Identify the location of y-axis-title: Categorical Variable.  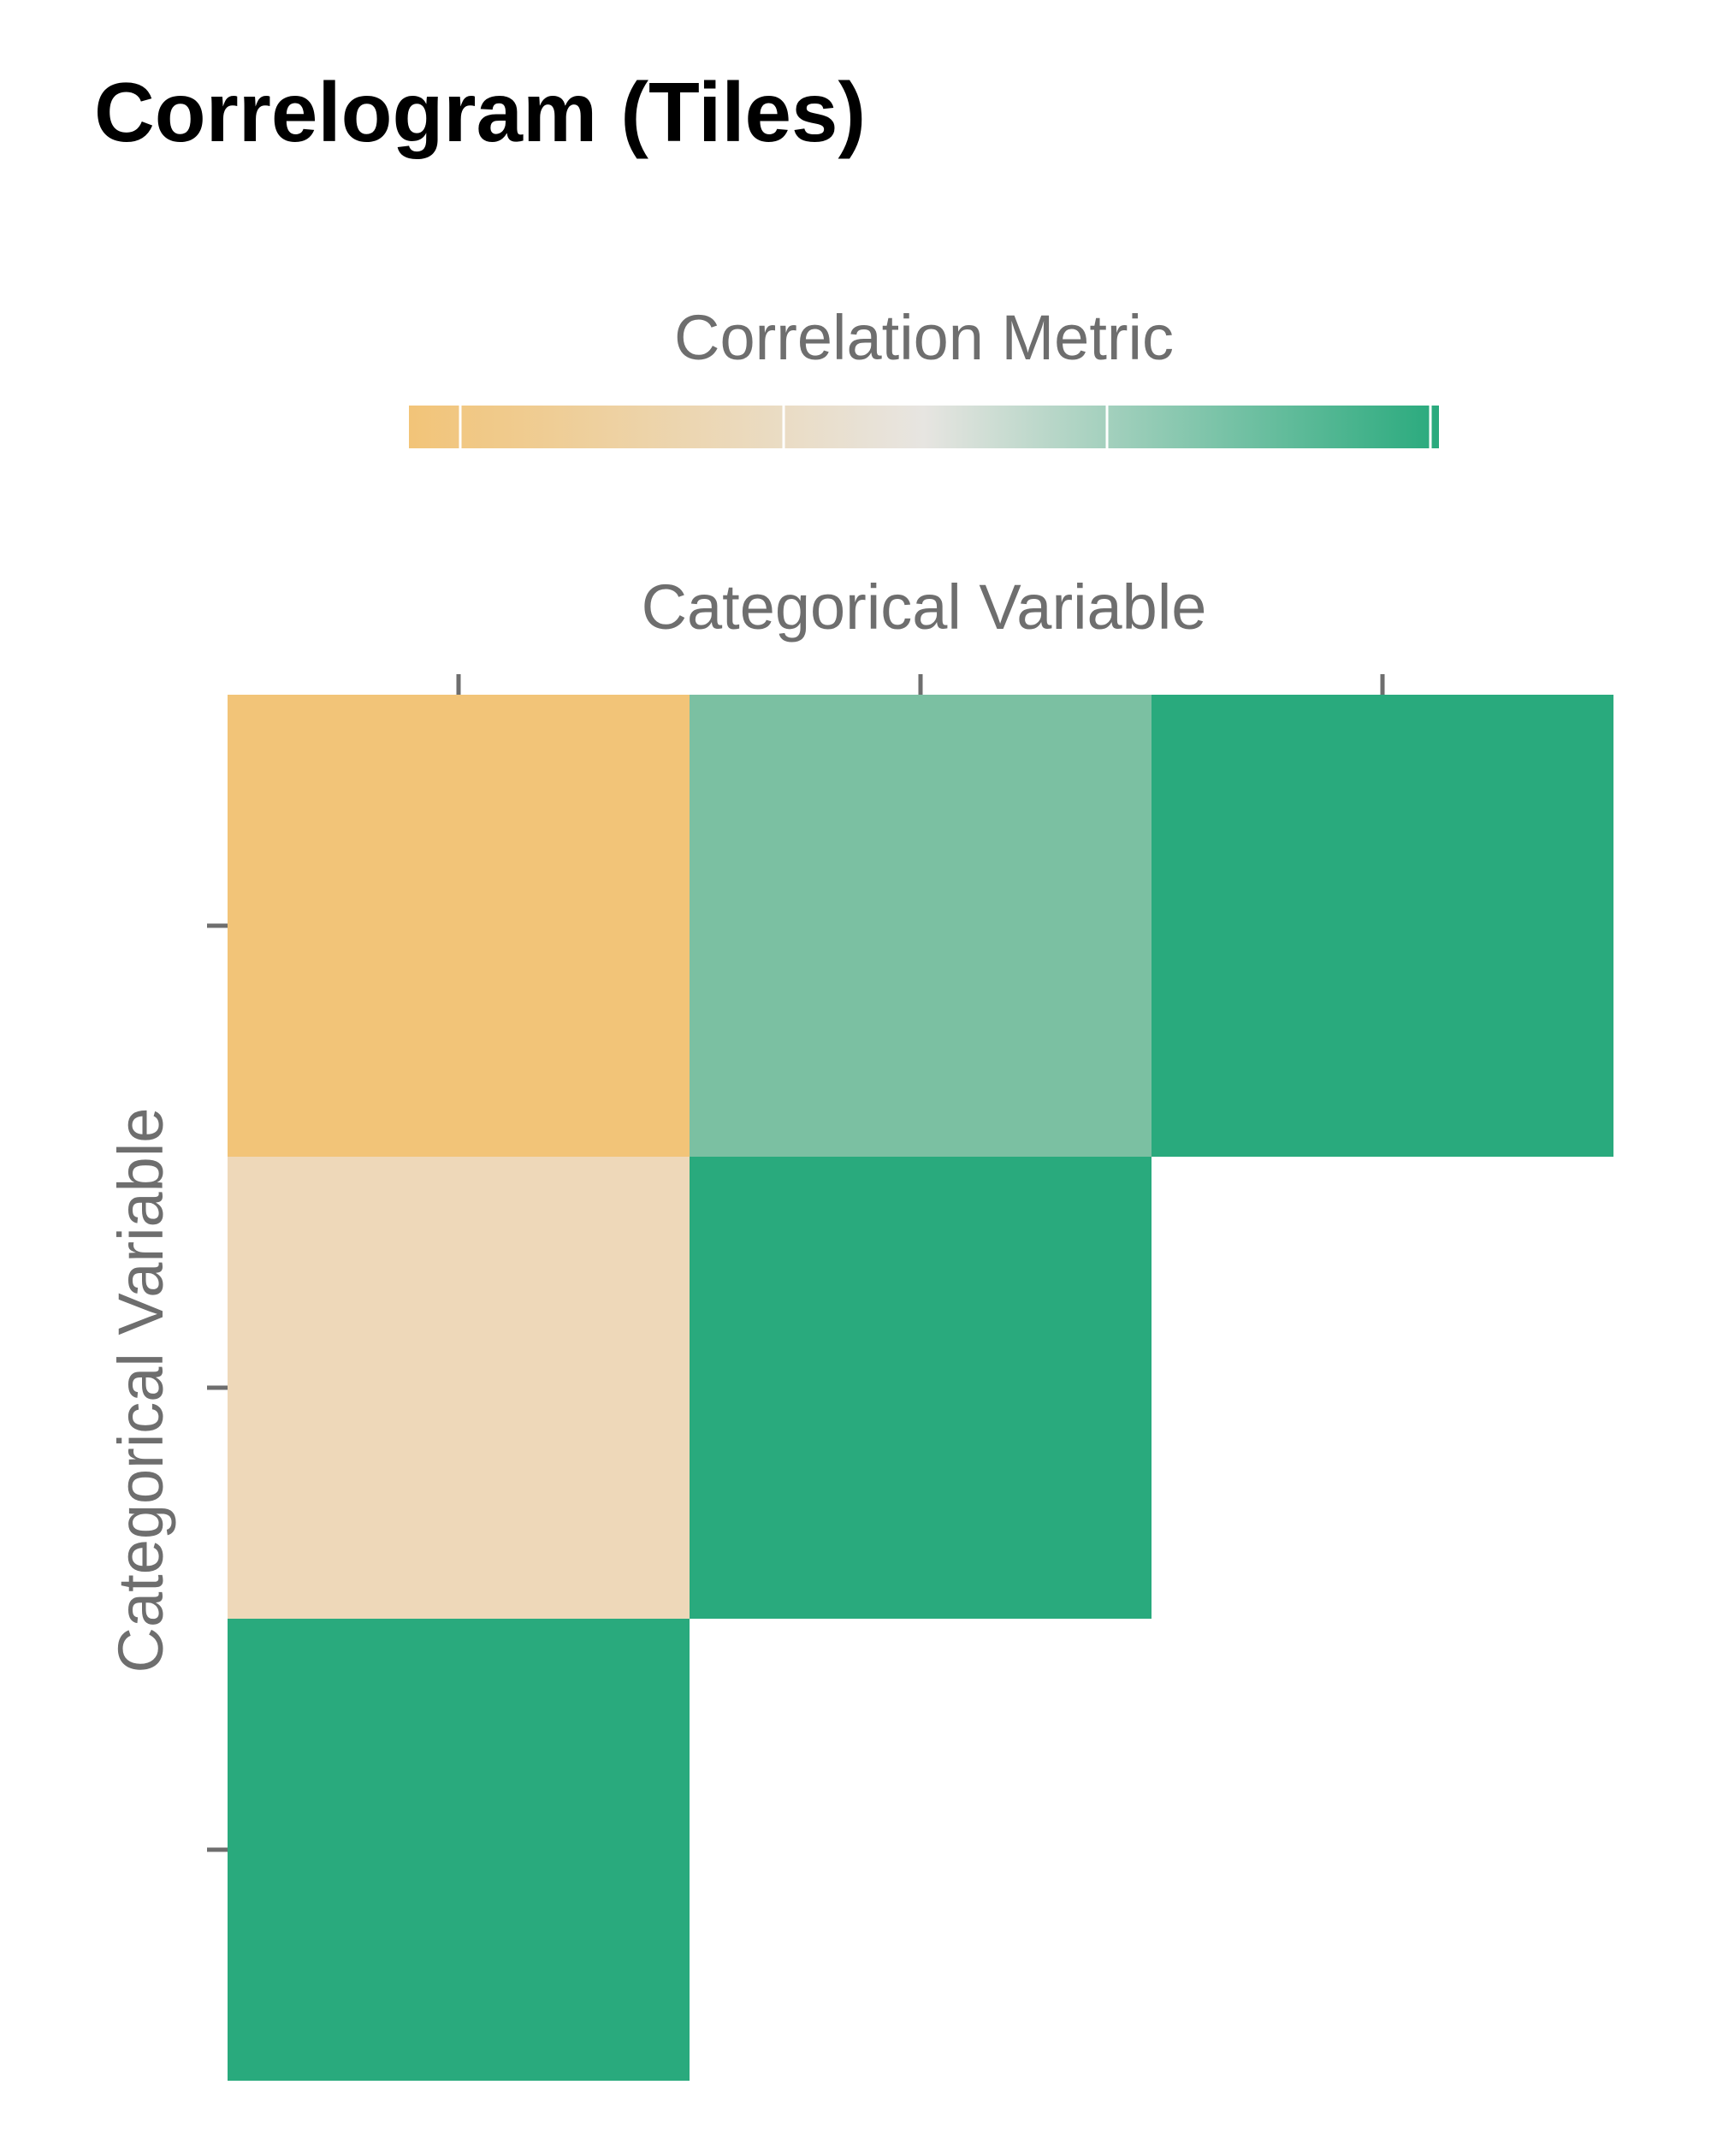
(141, 1390).